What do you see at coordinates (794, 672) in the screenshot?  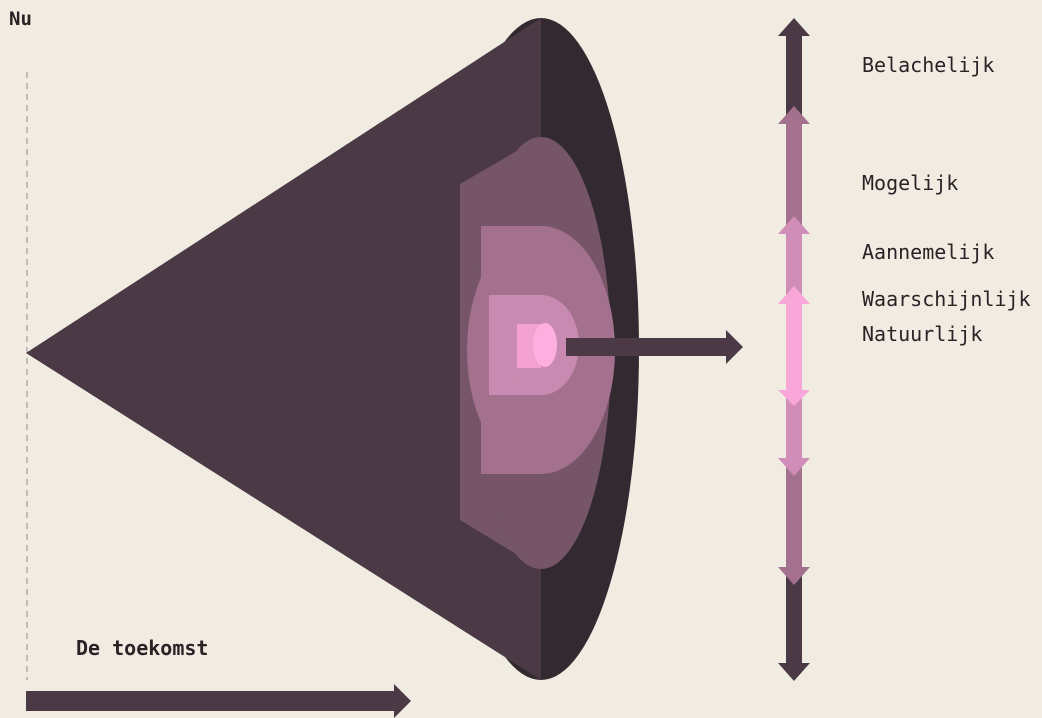 I see `scale-arrowhead-belachelijk-bottom` at bounding box center [794, 672].